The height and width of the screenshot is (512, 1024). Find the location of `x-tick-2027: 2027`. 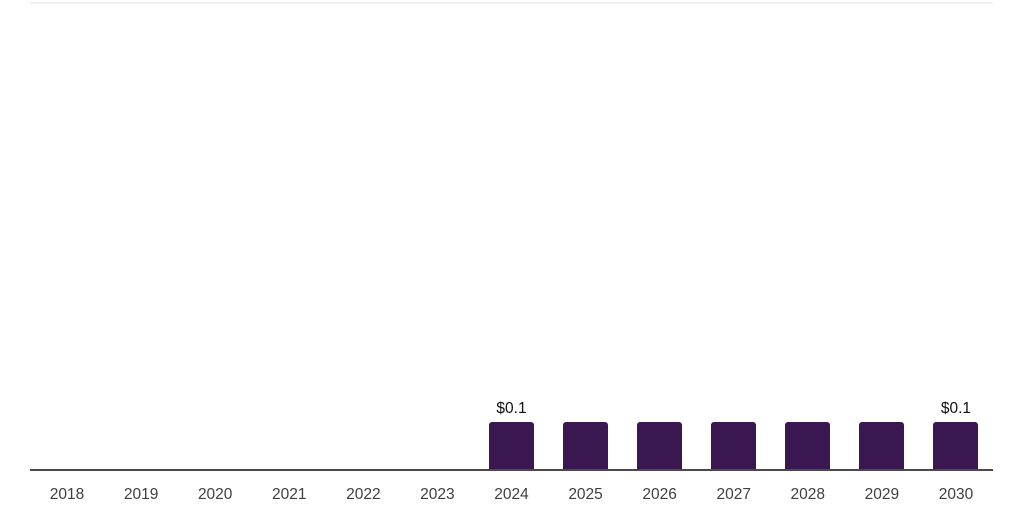

x-tick-2027: 2027 is located at coordinates (733, 494).